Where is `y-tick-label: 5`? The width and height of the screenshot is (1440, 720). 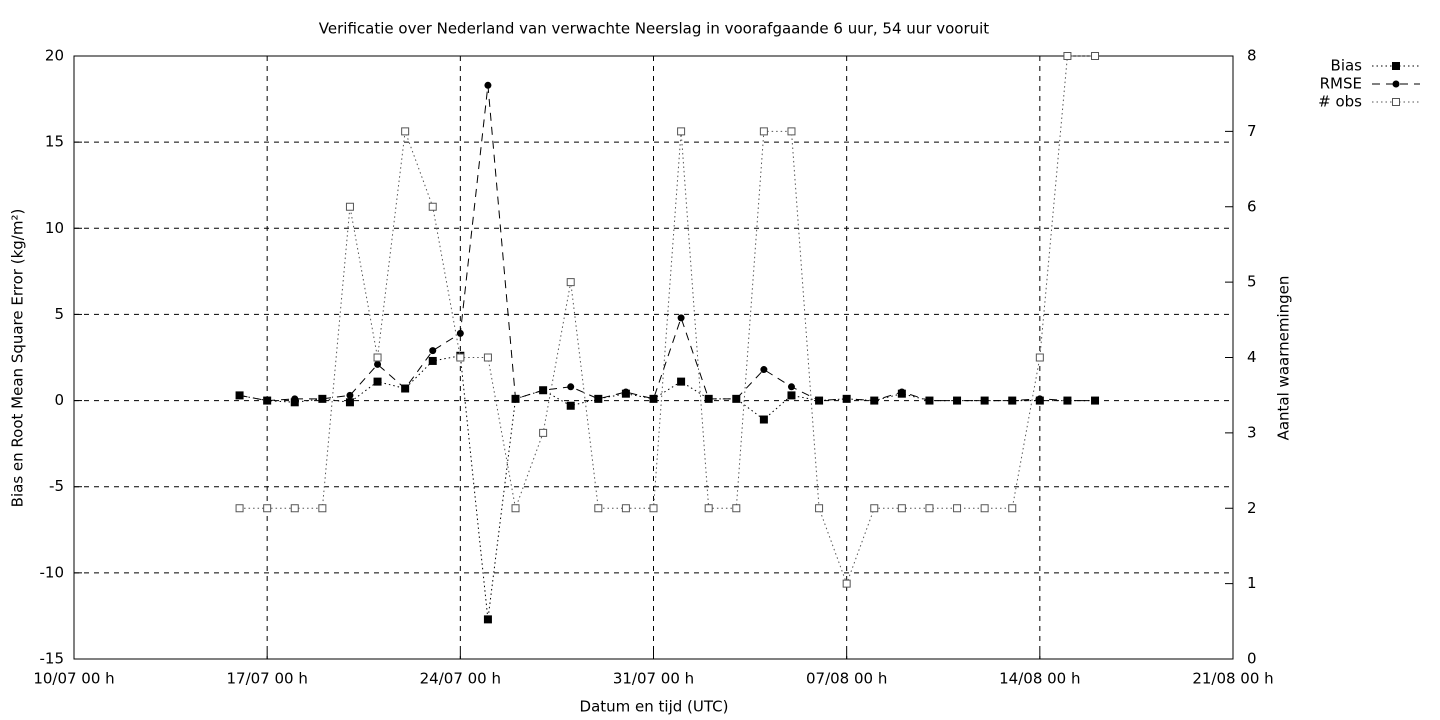 y-tick-label: 5 is located at coordinates (59, 314).